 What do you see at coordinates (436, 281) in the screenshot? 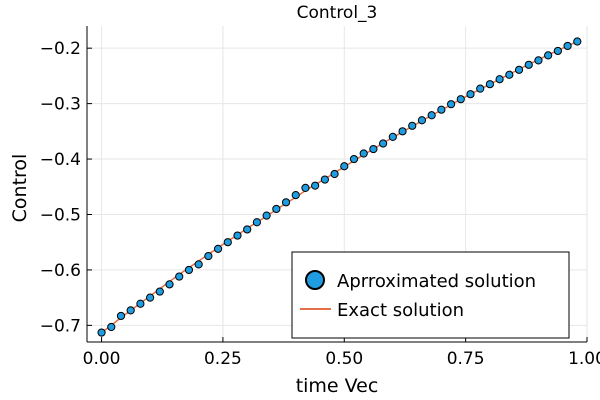
I see `legend-label-approximated: Aprroximated solution` at bounding box center [436, 281].